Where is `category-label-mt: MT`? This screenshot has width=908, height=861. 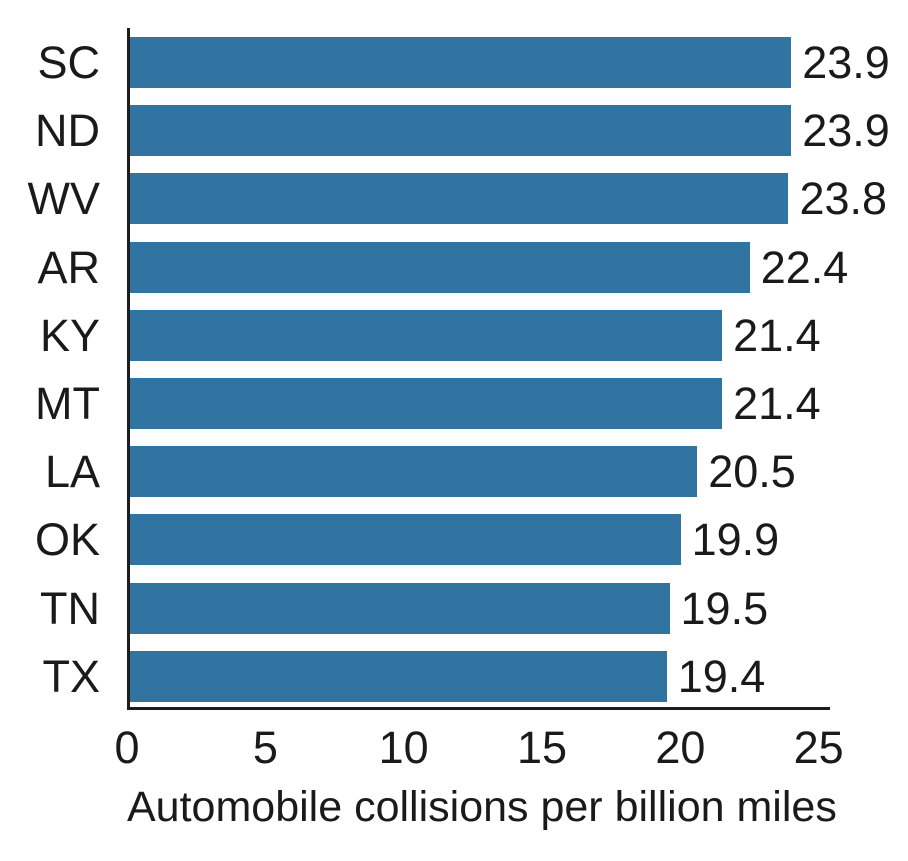
category-label-mt: MT is located at coordinates (67, 403).